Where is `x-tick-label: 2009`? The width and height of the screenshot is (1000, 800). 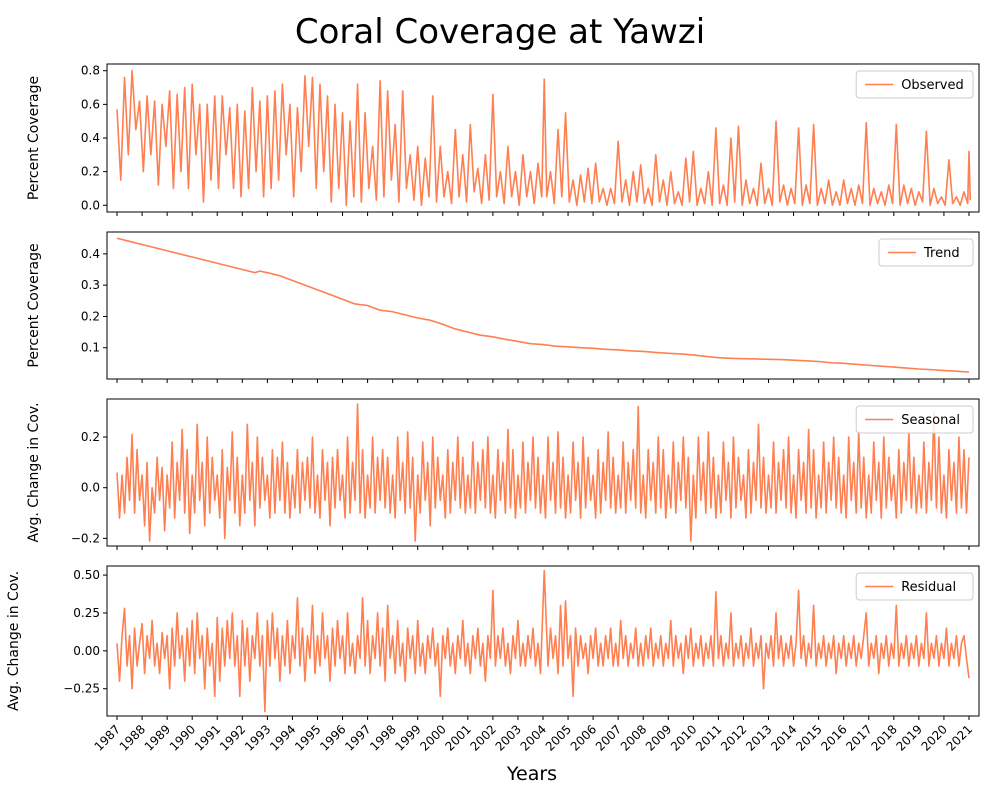 x-tick-label: 2009 is located at coordinates (658, 737).